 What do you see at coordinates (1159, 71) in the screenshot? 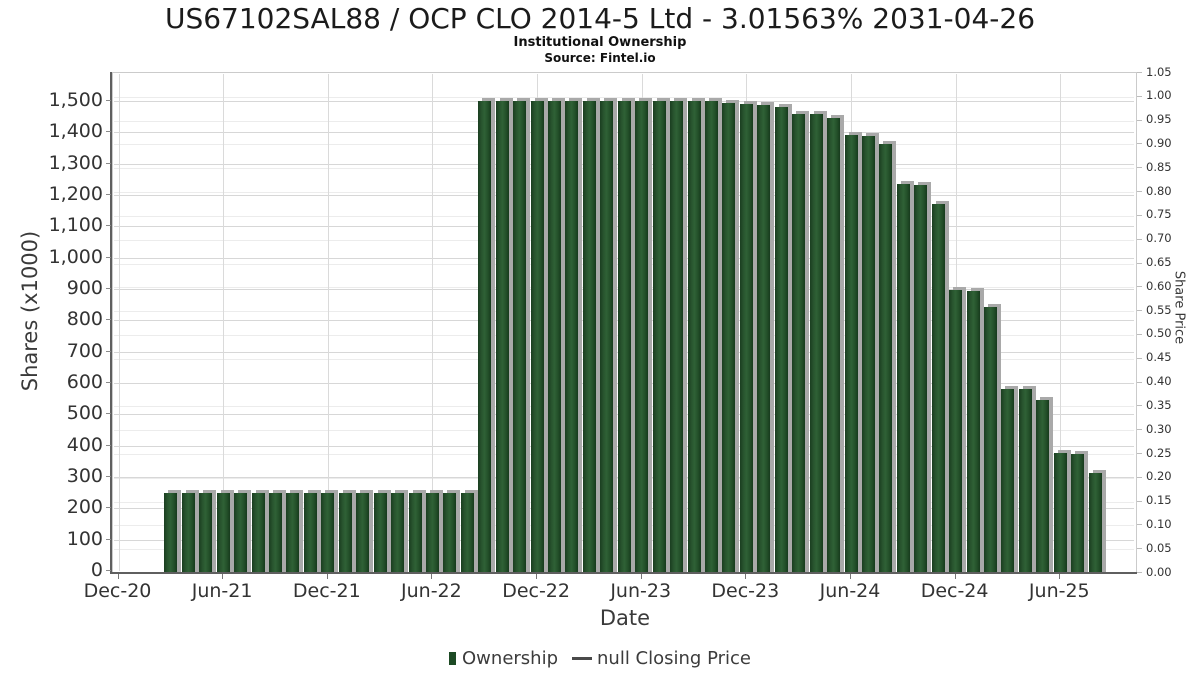
I see `y-axis-right-tick-label: 1.05` at bounding box center [1159, 71].